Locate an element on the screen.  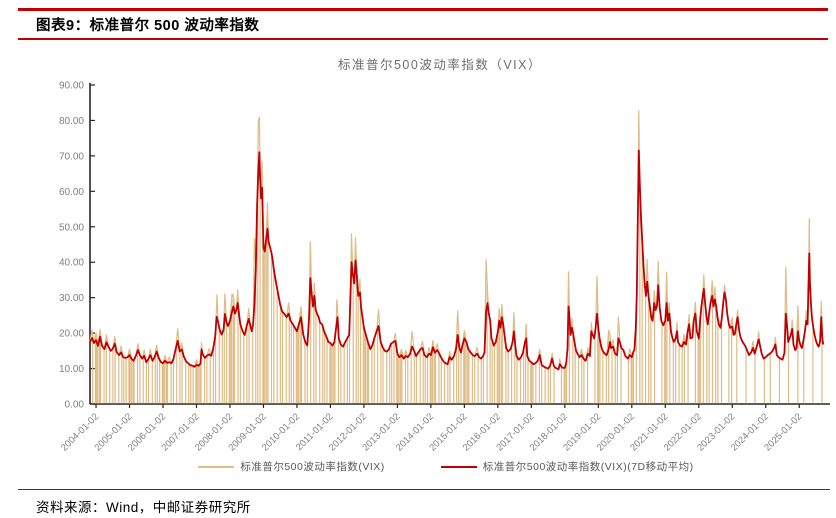
y-tick-label: 90.00 is located at coordinates (71, 86).